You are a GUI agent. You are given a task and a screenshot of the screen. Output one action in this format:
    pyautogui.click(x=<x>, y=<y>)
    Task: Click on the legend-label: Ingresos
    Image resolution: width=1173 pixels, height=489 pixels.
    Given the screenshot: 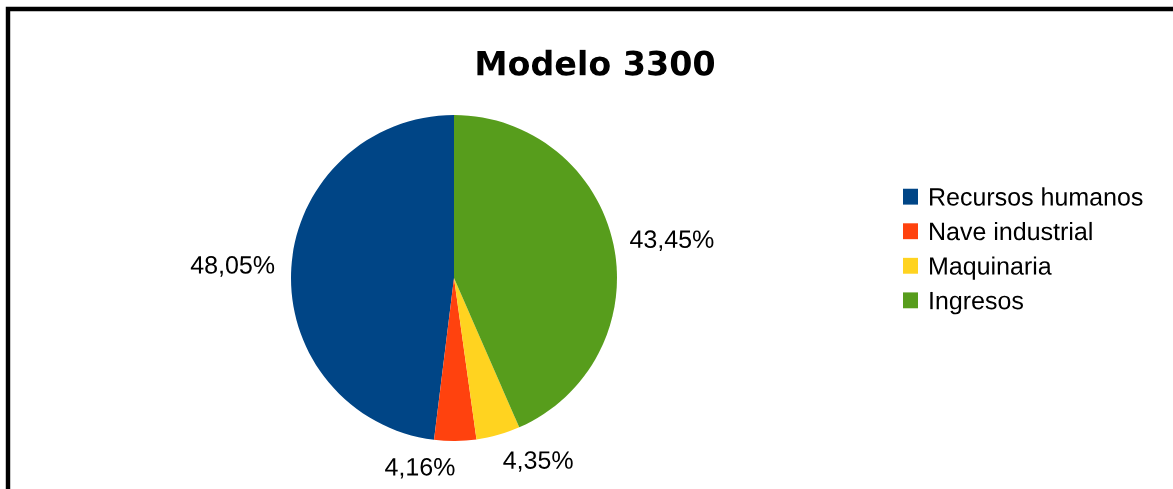 What is the action you would take?
    pyautogui.click(x=976, y=303)
    